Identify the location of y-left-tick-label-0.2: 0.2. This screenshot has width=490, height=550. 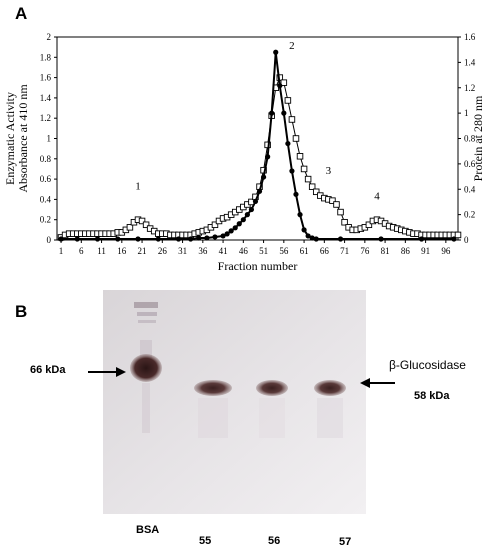
(45, 220).